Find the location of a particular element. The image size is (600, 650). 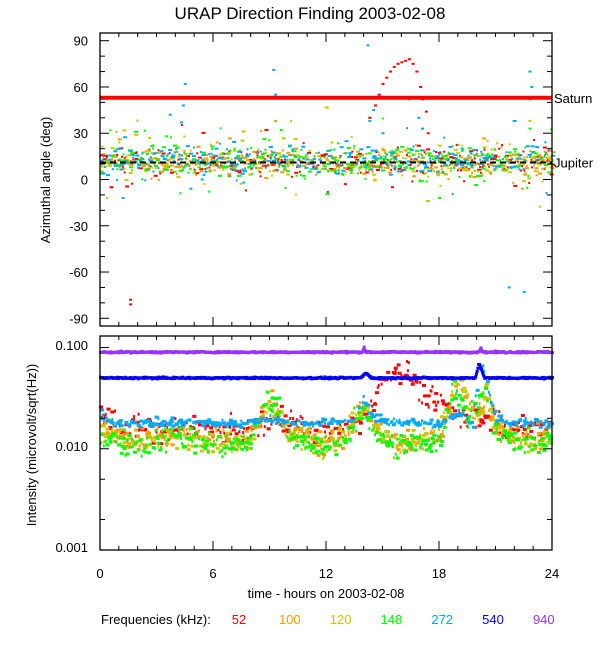

y-tick-label: 60 is located at coordinates (81, 87).